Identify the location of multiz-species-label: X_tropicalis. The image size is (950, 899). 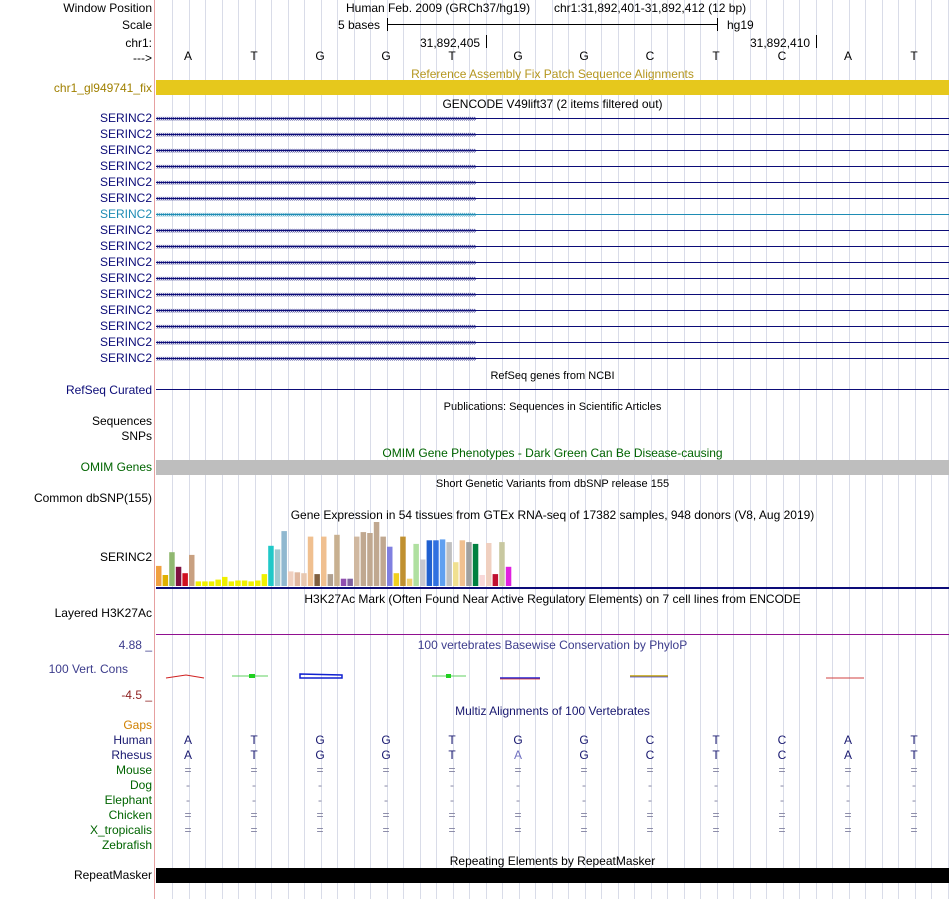
(120, 830).